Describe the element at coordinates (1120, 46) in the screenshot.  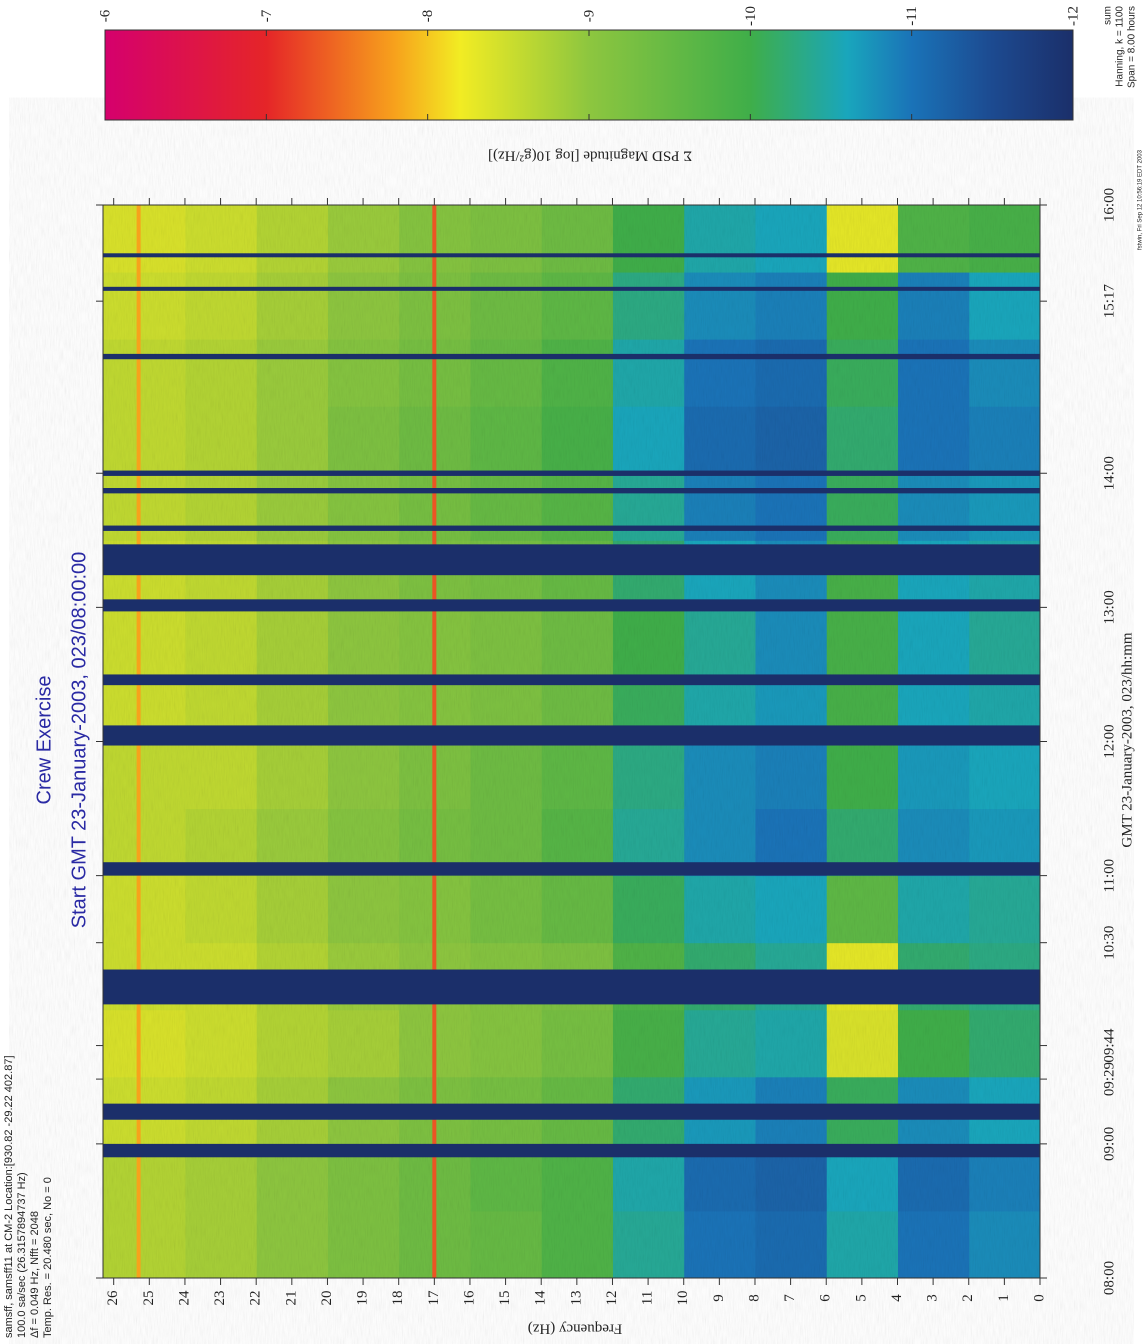
I see `settings-line: Hanning, k = 1100` at that location.